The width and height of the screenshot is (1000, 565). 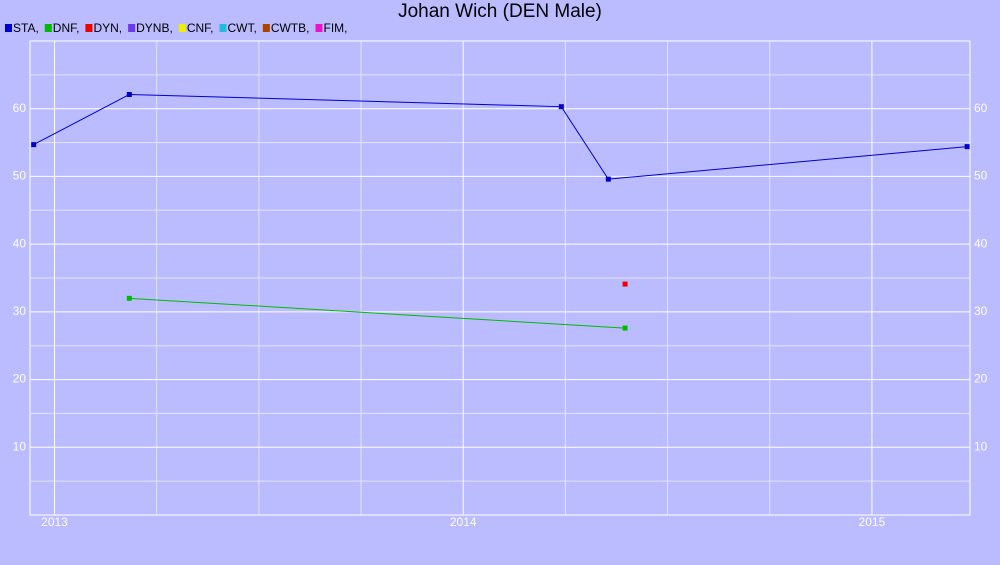 I want to click on y-tick-label: 40, so click(x=20, y=243).